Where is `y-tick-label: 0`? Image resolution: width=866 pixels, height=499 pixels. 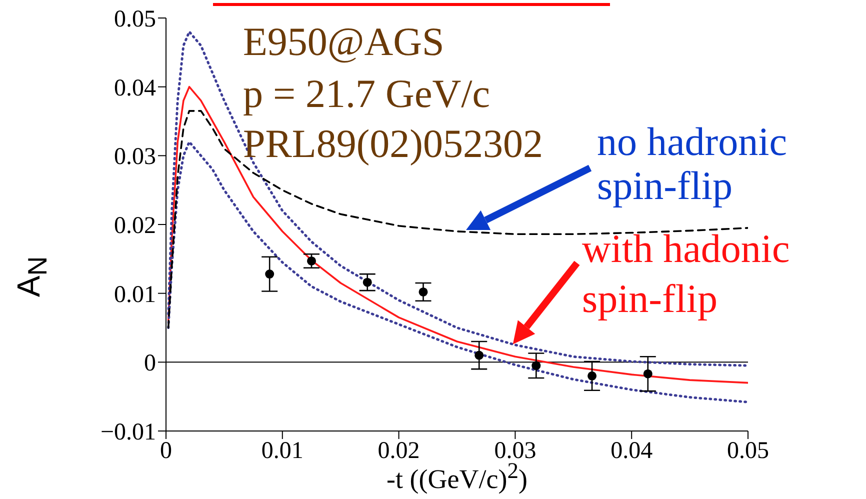
y-tick-label: 0 is located at coordinates (150, 363).